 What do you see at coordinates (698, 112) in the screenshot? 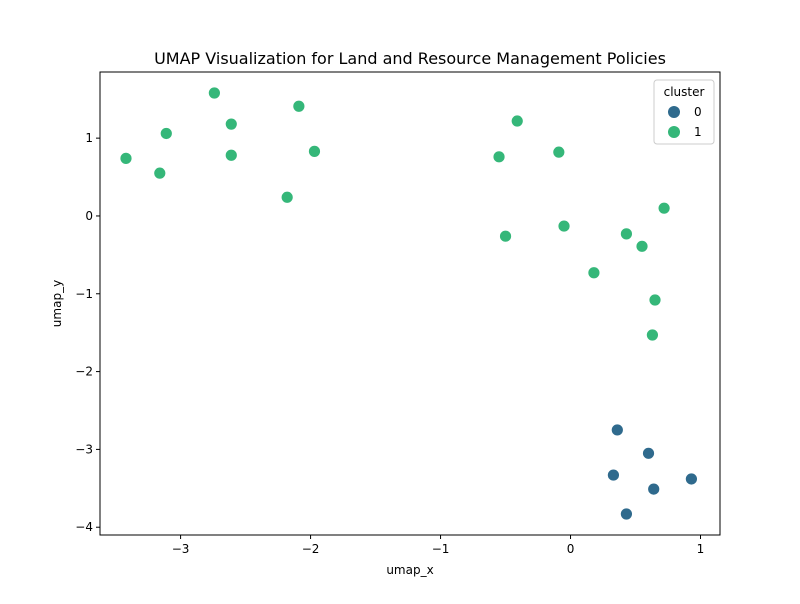
I see `legend-label-0: 0` at bounding box center [698, 112].